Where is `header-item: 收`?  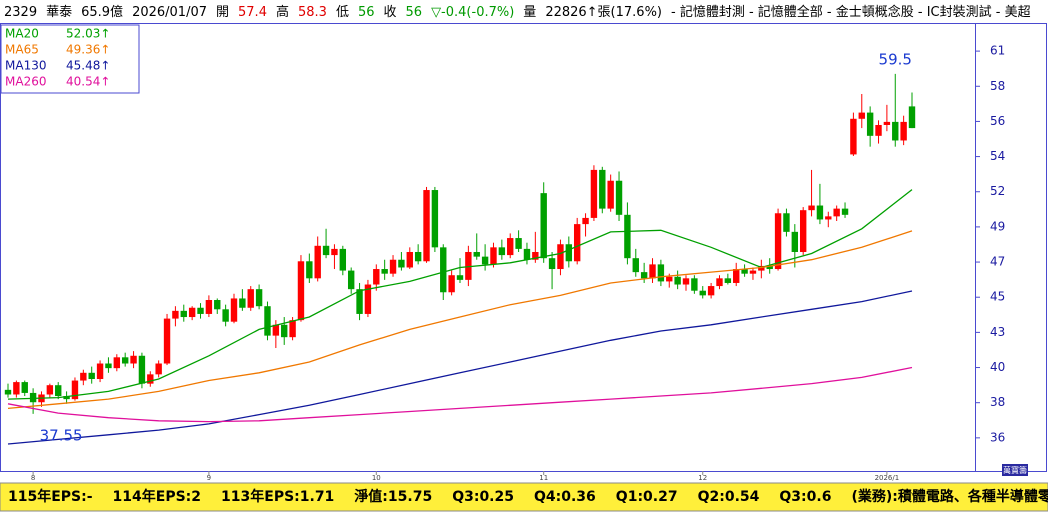
header-item: 收 is located at coordinates (390, 12).